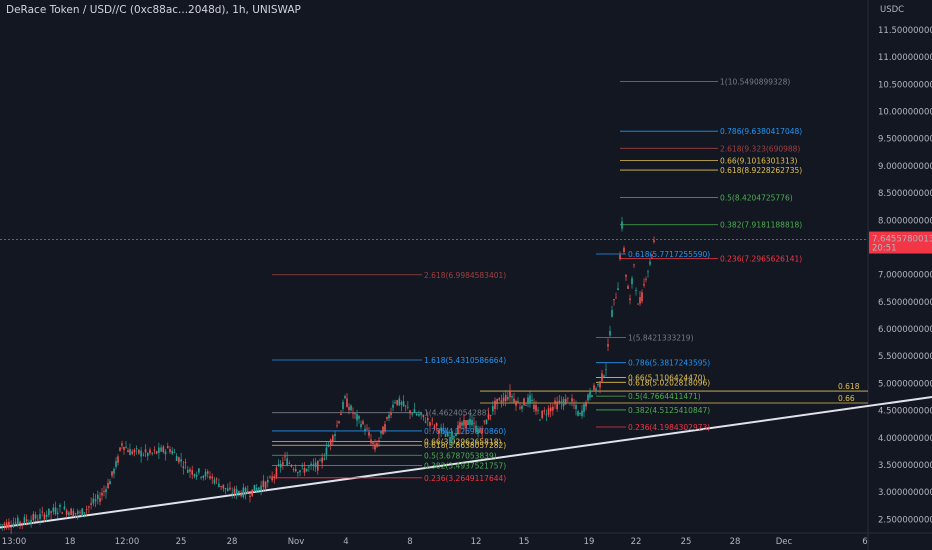 This screenshot has height=550, width=932. I want to click on y-tick-label: 9.5000000000, so click(905, 140).